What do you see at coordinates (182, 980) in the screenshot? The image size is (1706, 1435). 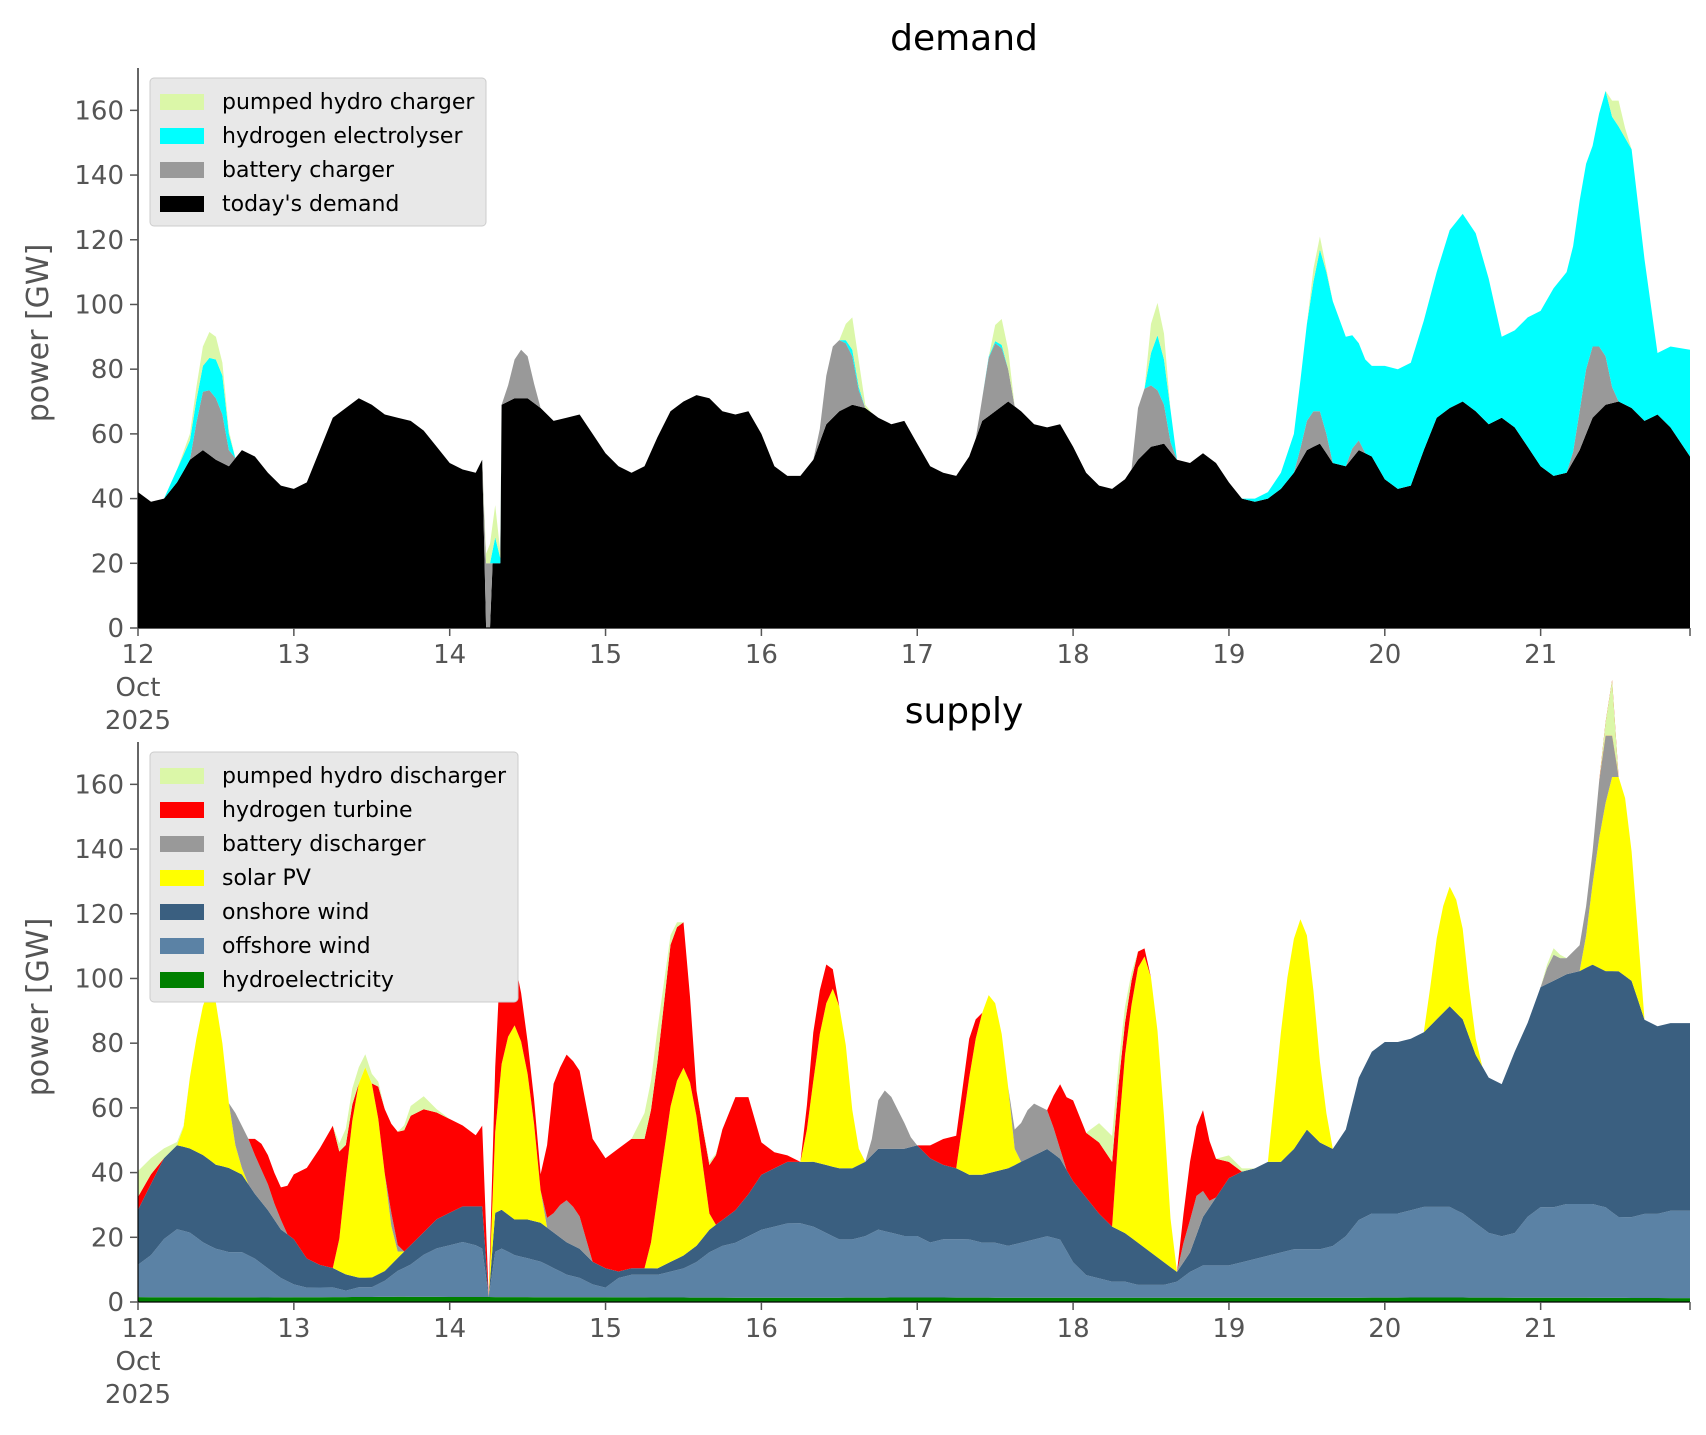 I see `legend-swatch-hydroelectricity` at bounding box center [182, 980].